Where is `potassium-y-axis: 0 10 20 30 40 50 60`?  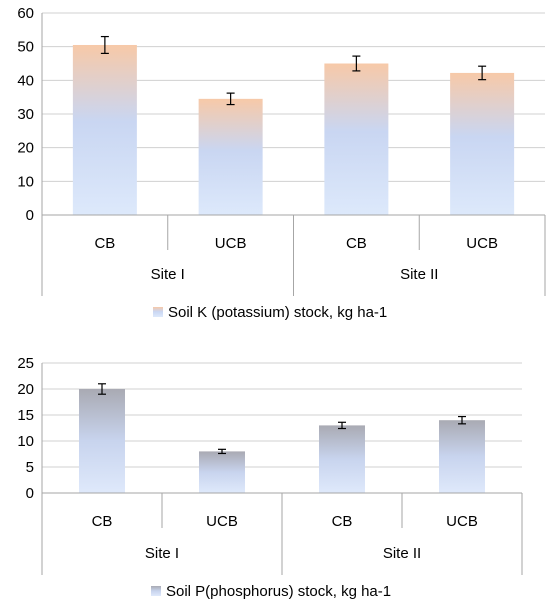
potassium-y-axis: 0 10 20 30 40 50 60 is located at coordinates (25, 114).